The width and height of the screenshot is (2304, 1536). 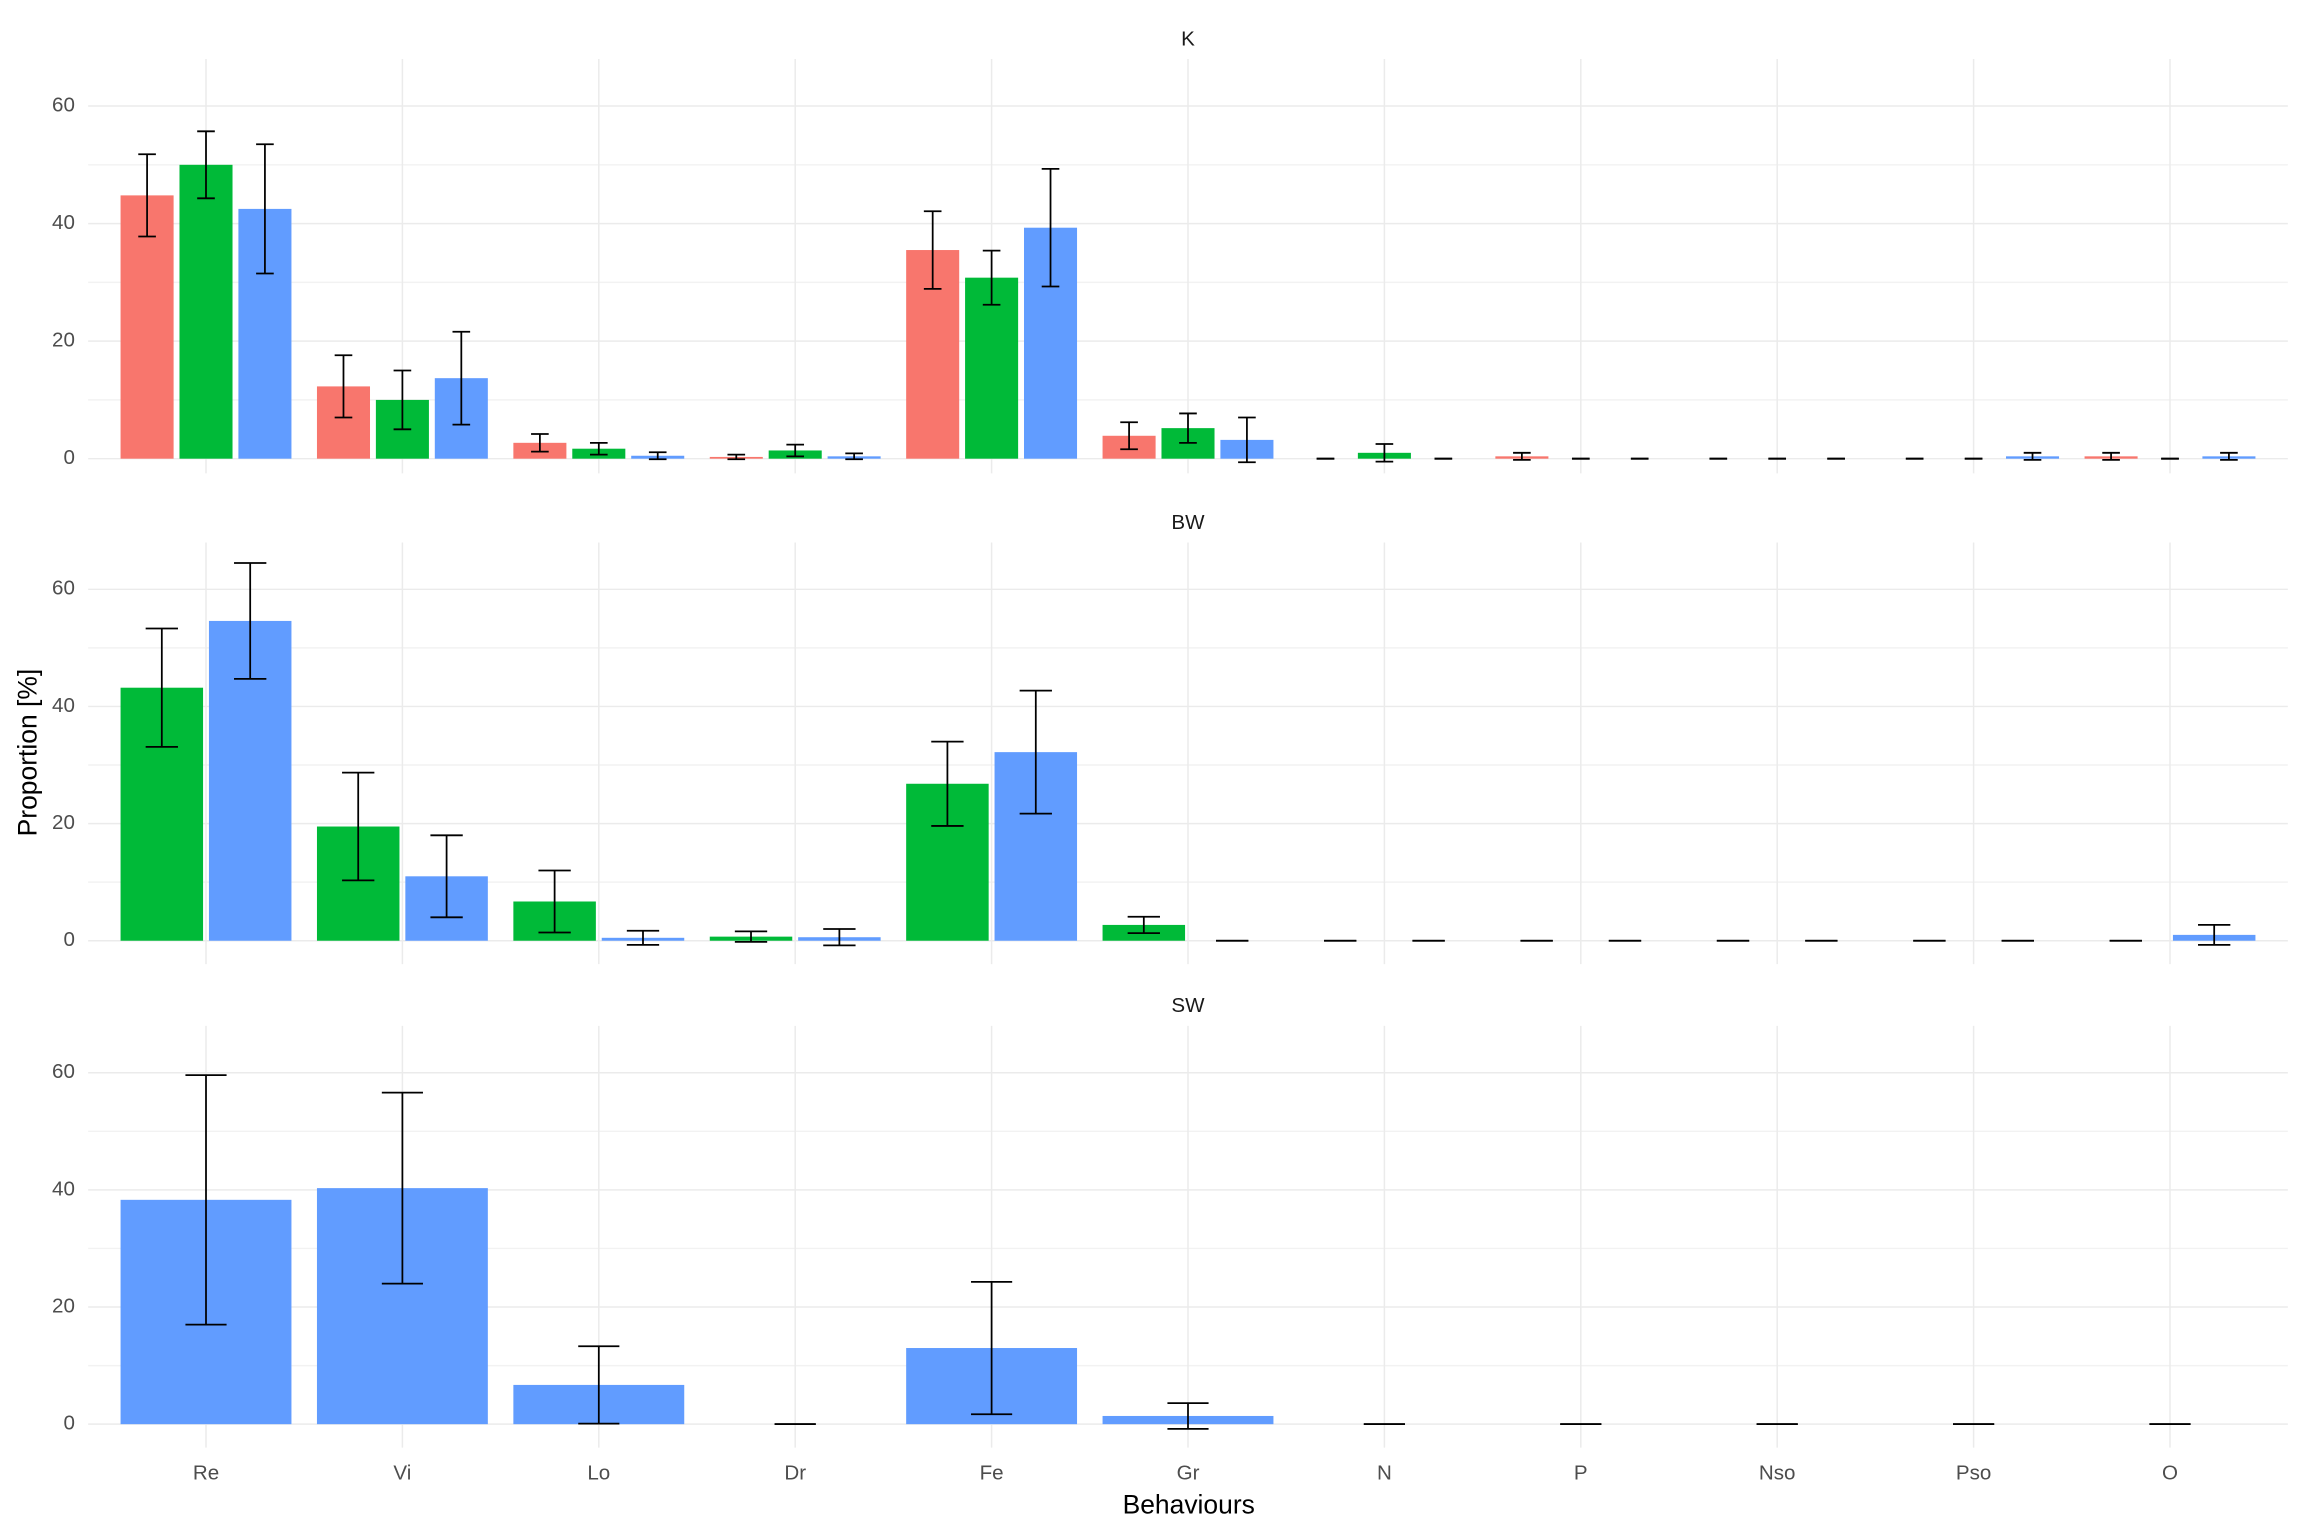 What do you see at coordinates (2170, 1472) in the screenshot?
I see `x-tick-label: O` at bounding box center [2170, 1472].